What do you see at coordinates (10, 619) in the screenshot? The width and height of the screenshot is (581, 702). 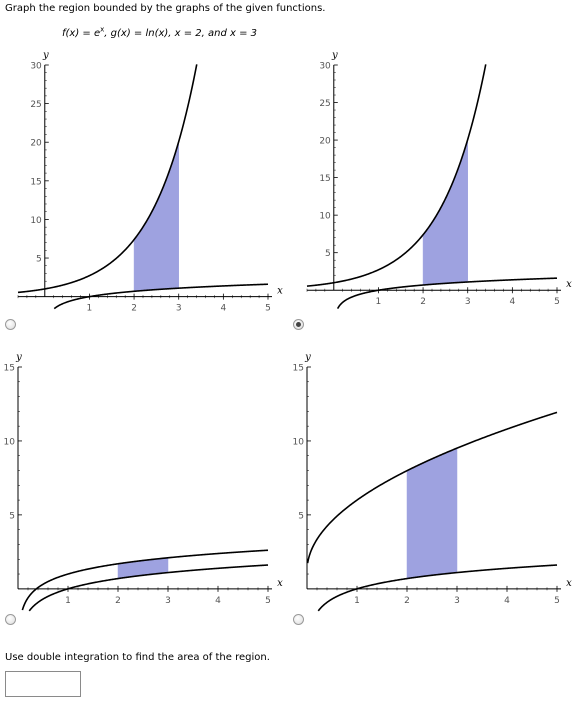 I see `option-3-radio` at bounding box center [10, 619].